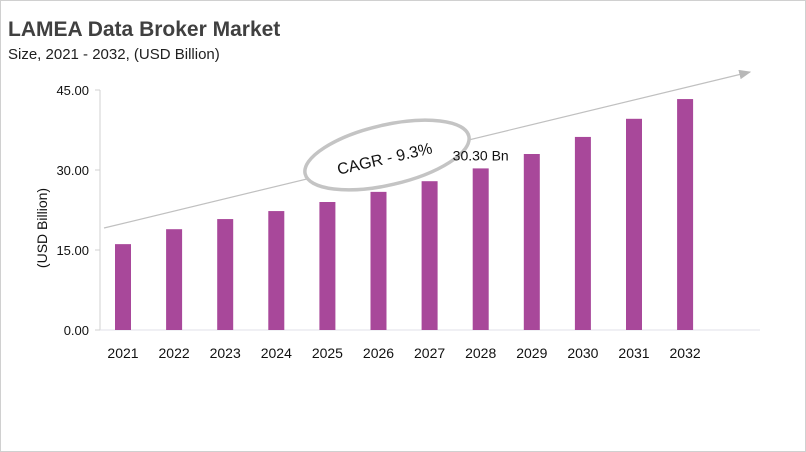 This screenshot has width=806, height=452. I want to click on x-tick-label: 2032, so click(685, 353).